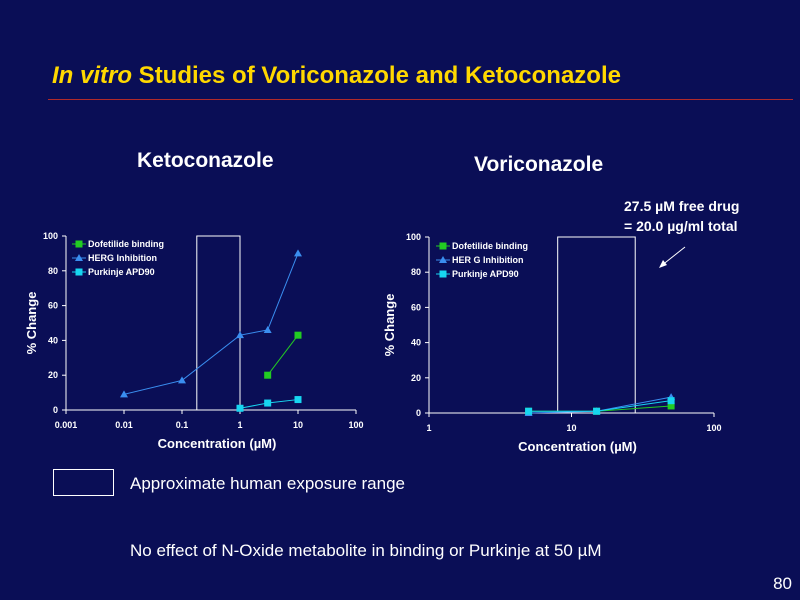 This screenshot has height=600, width=800. Describe the element at coordinates (485, 274) in the screenshot. I see `vori-legend-label-2: Purkinje APD90` at that location.